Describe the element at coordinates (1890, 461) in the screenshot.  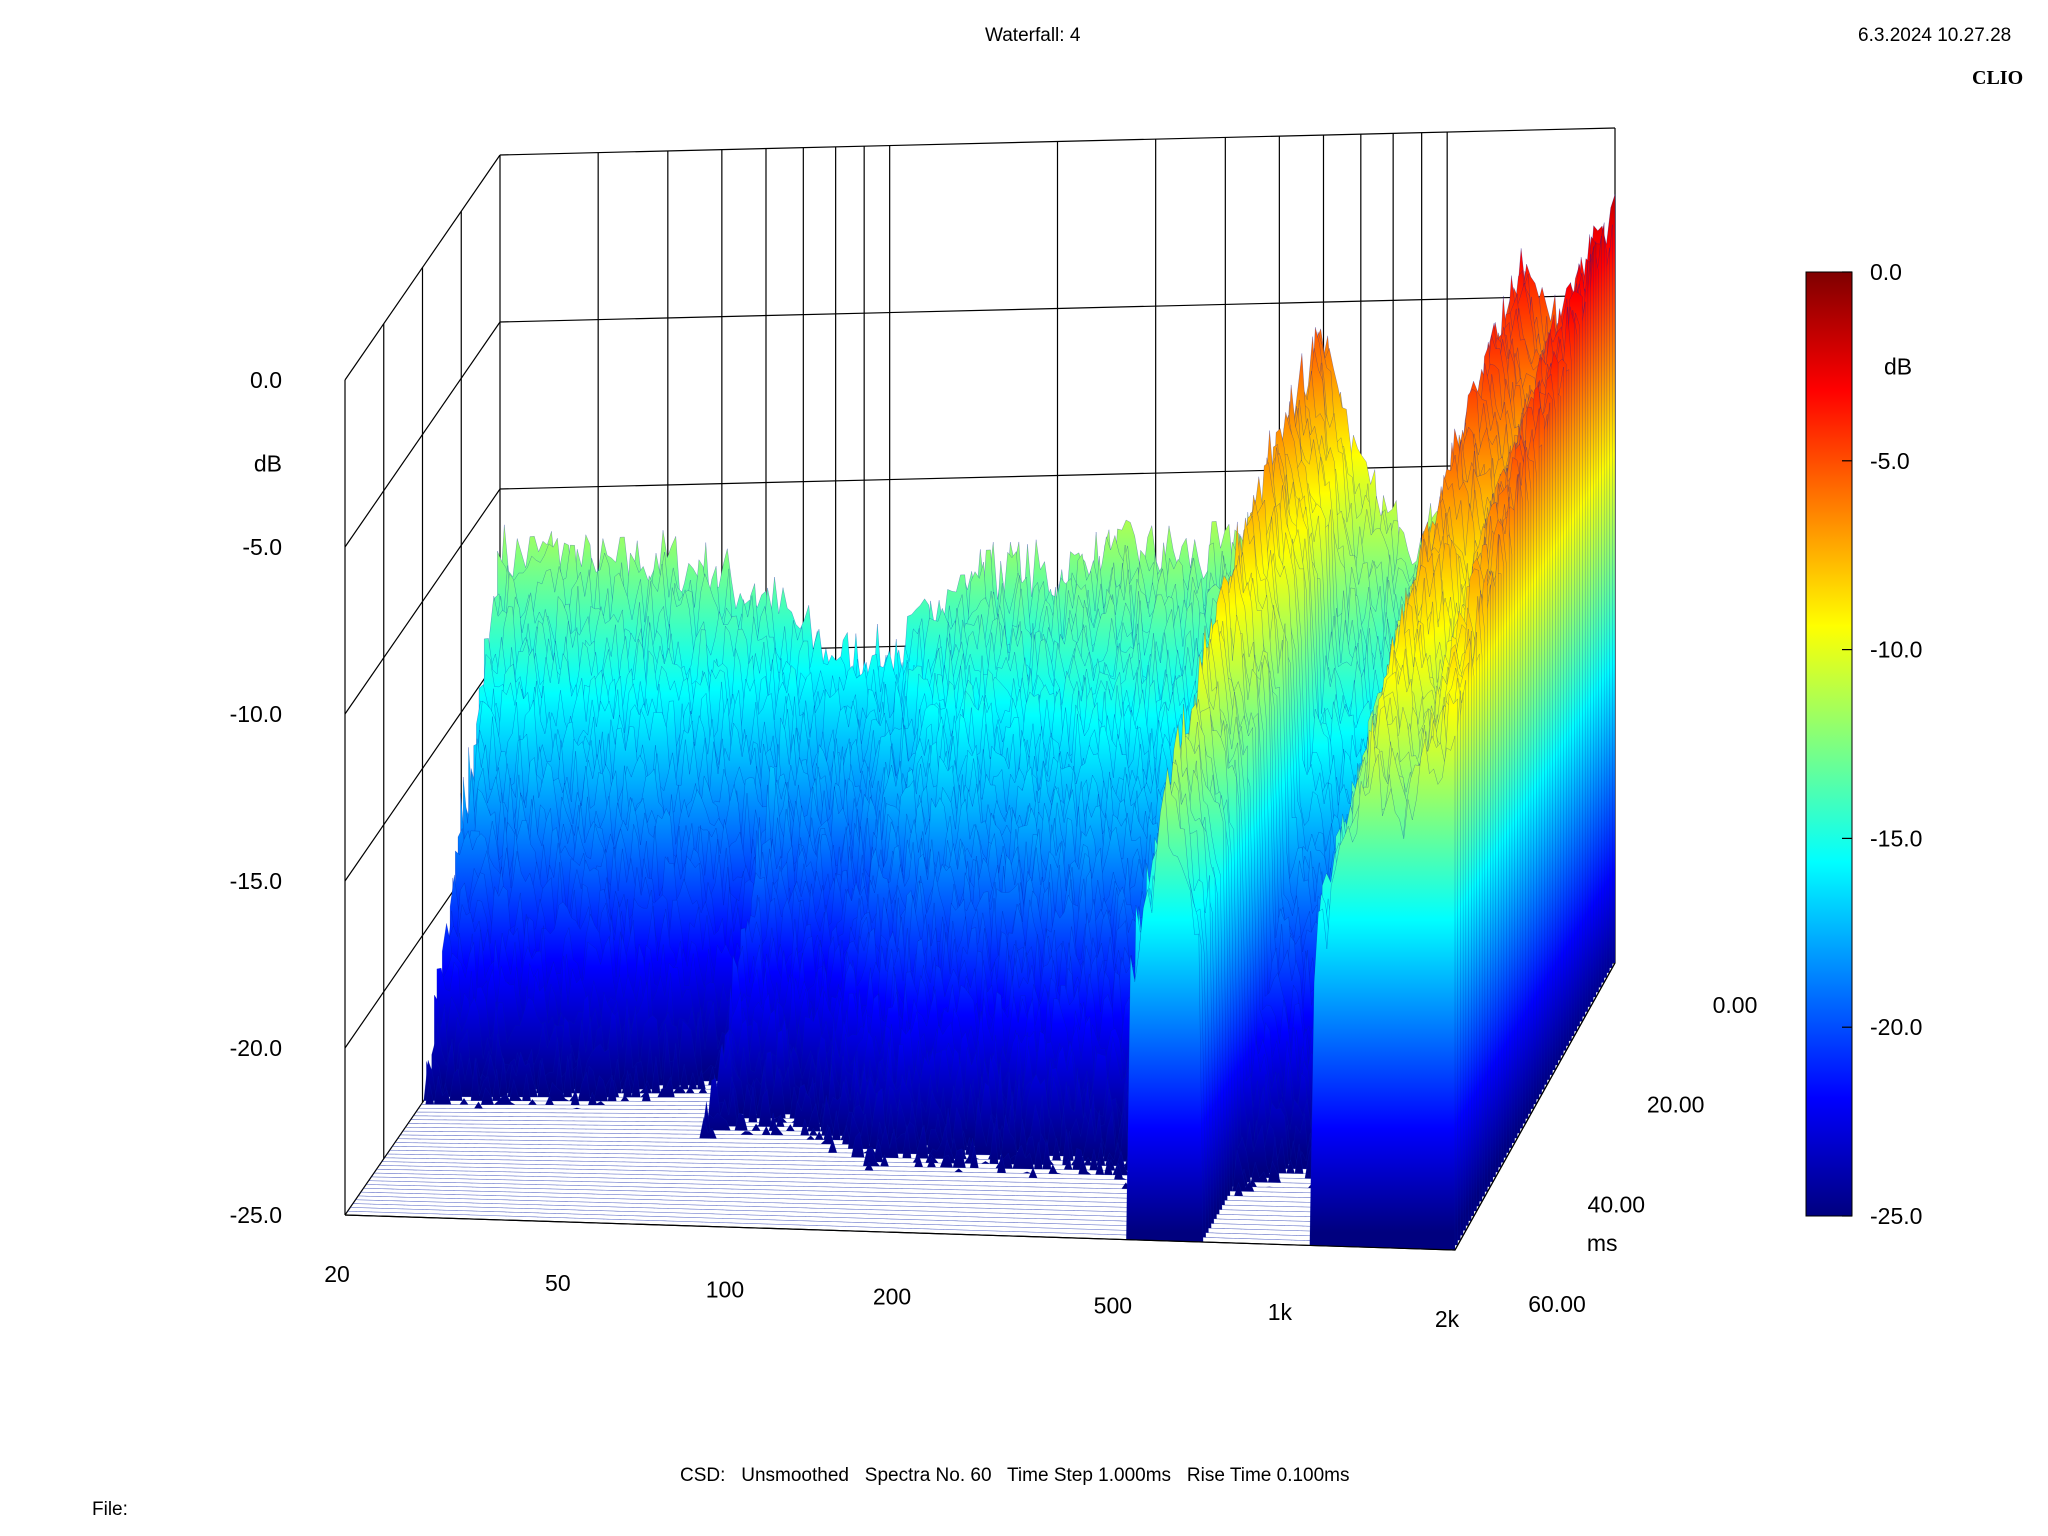
I see `colorbar-tick-label: -5.0` at that location.